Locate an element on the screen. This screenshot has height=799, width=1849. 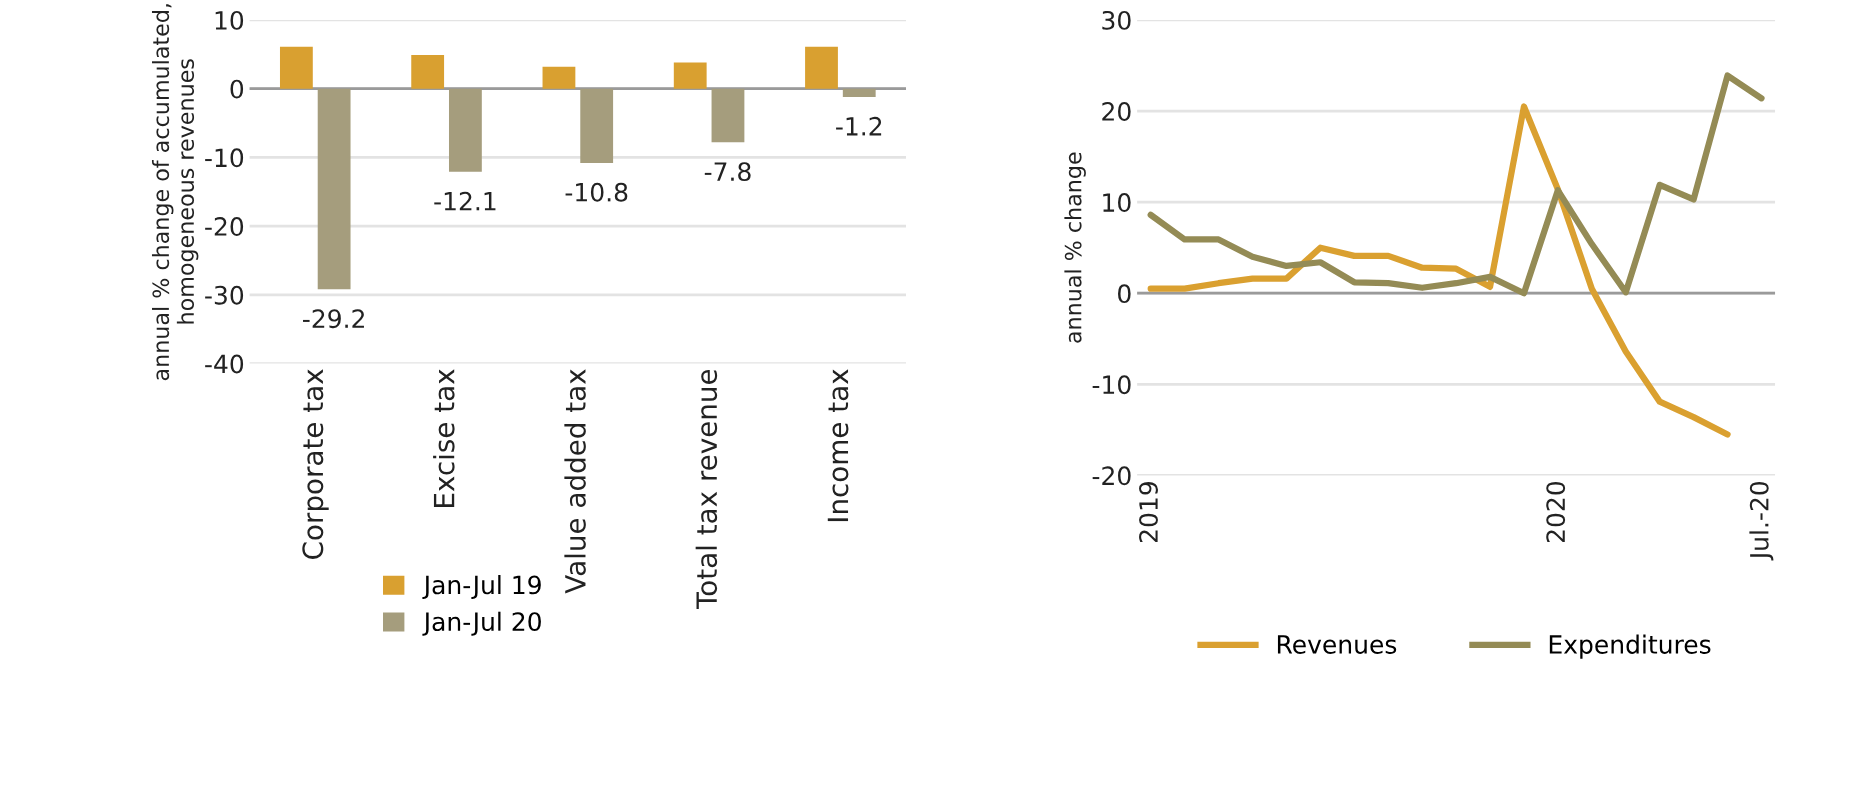
y-tick-label: -30 is located at coordinates (224, 295).